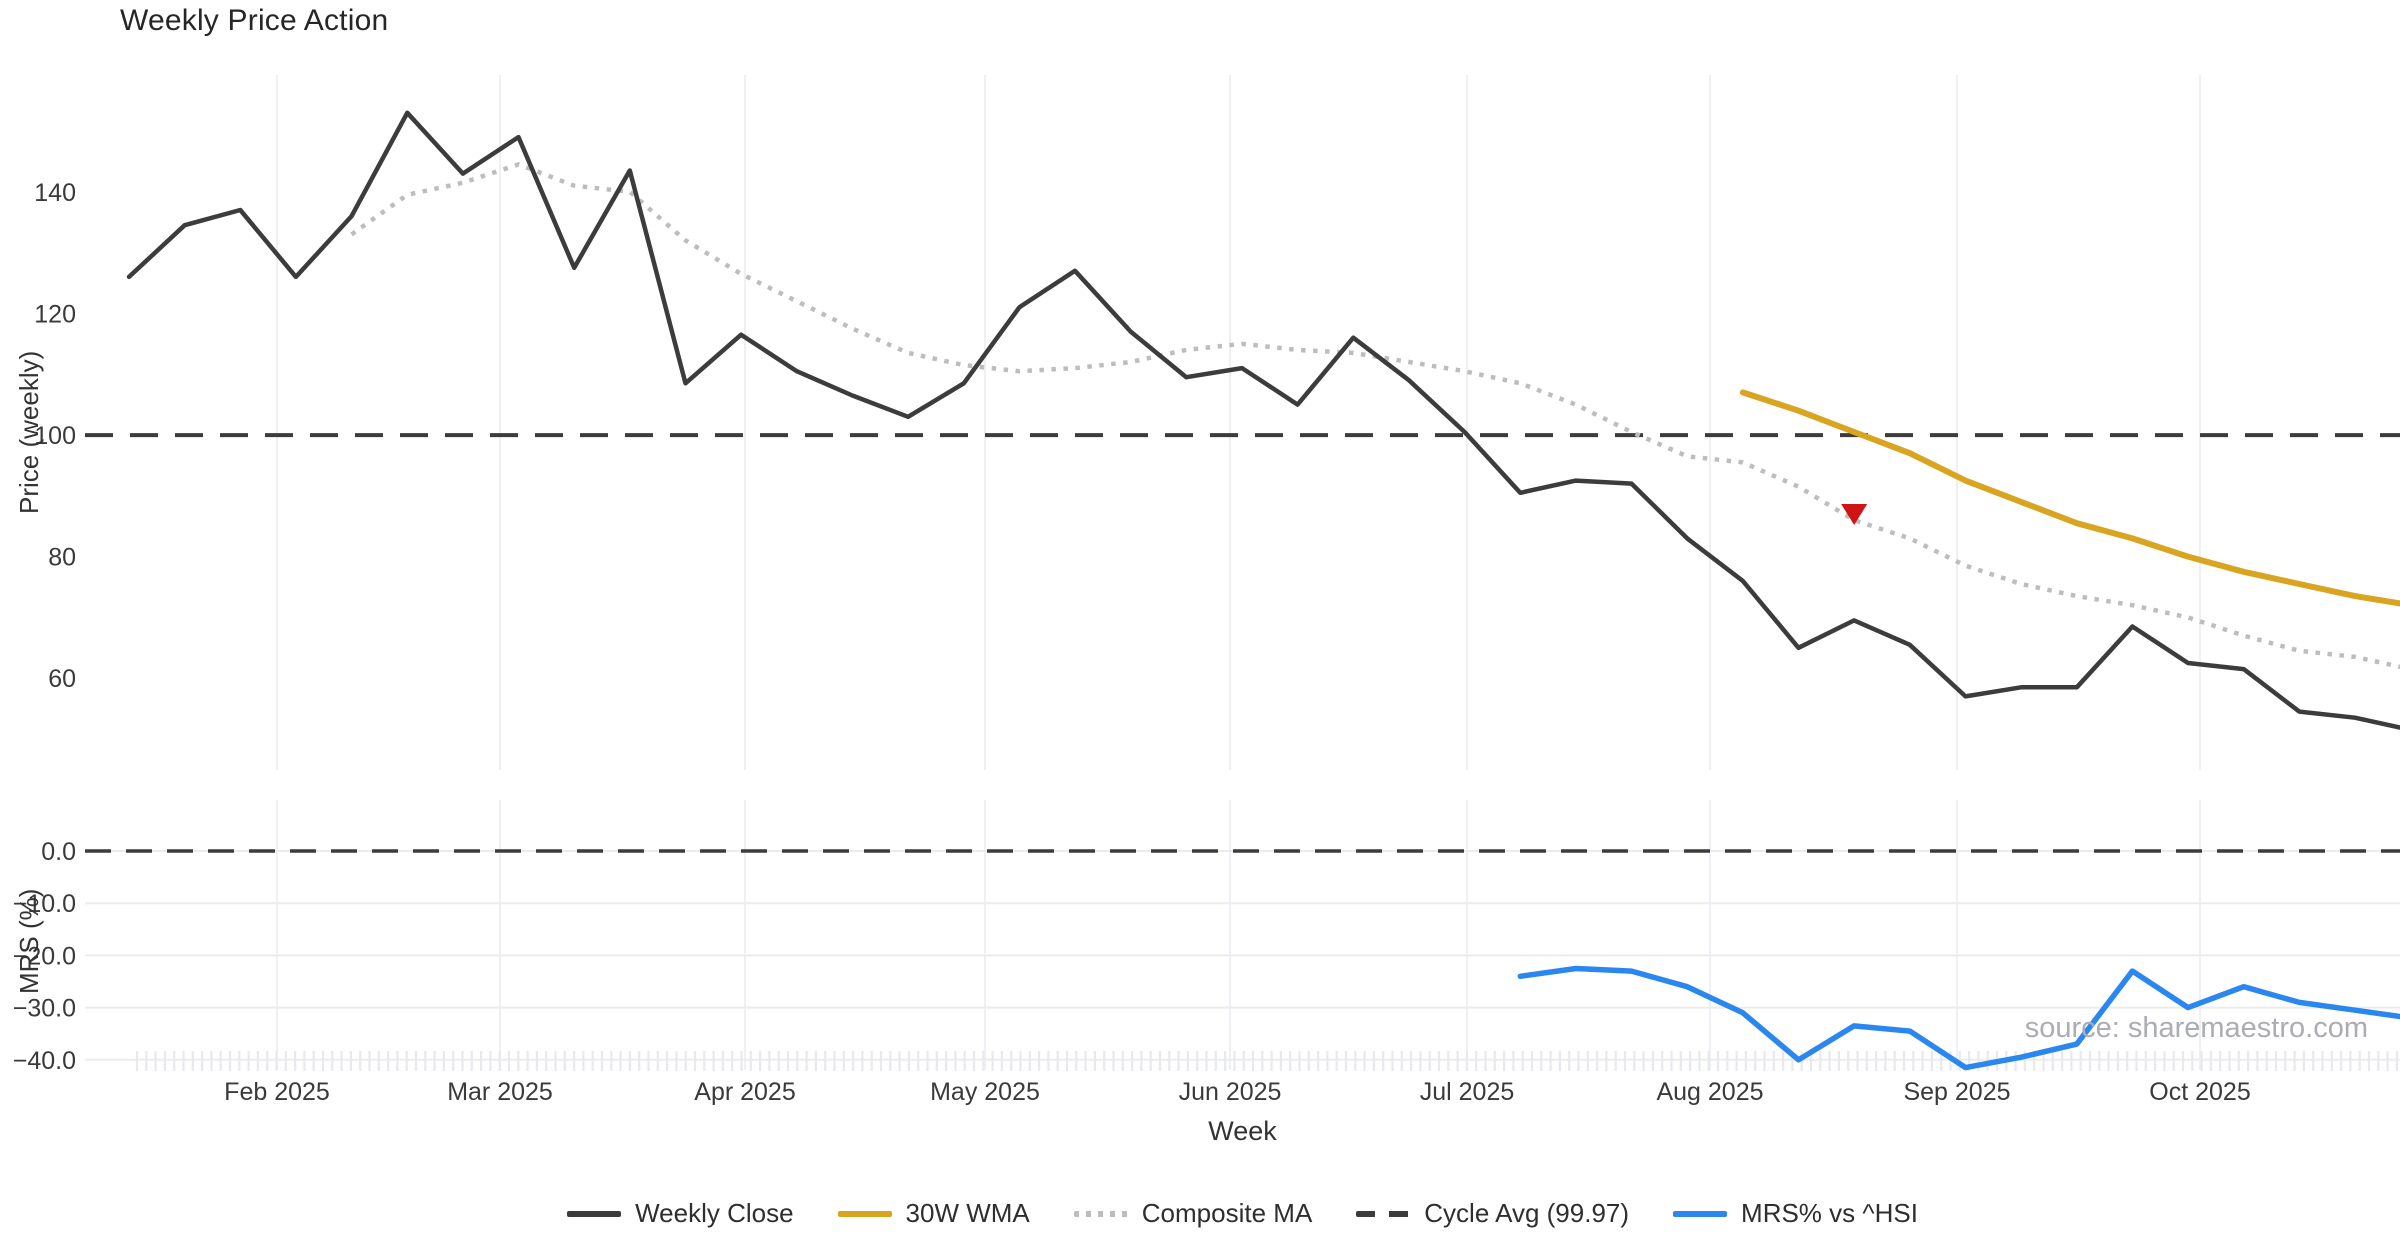 This screenshot has height=1260, width=2400. I want to click on legend-item-30w-wma: 30W WMA, so click(933, 1213).